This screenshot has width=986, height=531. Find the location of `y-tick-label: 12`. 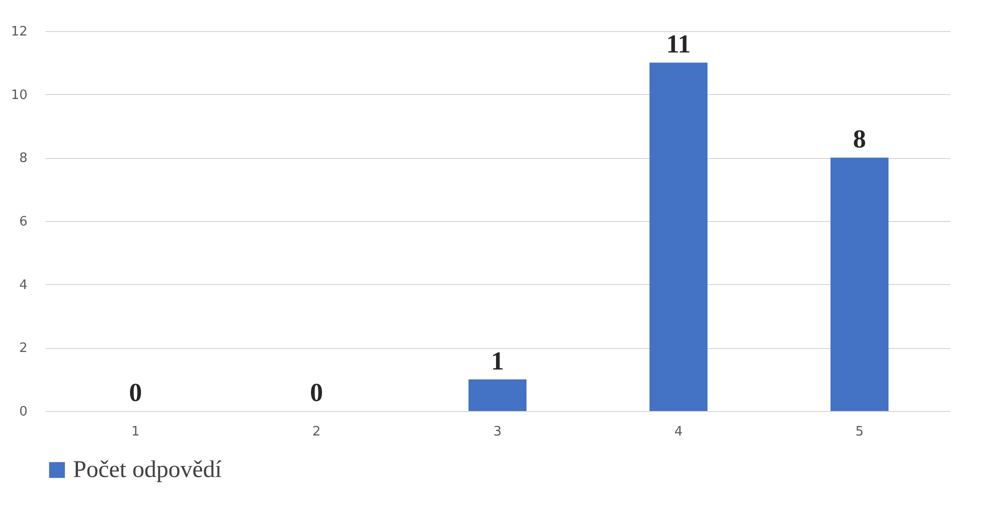

y-tick-label: 12 is located at coordinates (19, 32).